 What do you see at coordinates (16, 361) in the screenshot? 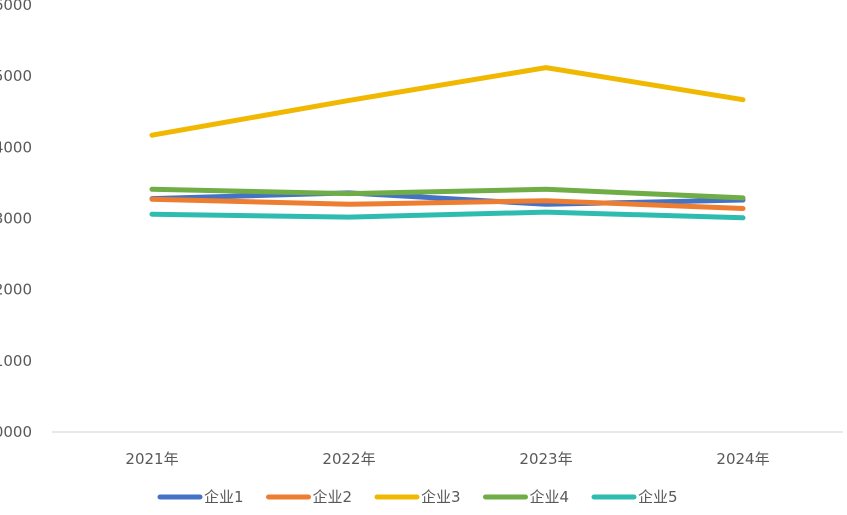
I see `y-tick-label: 1000` at bounding box center [16, 361].